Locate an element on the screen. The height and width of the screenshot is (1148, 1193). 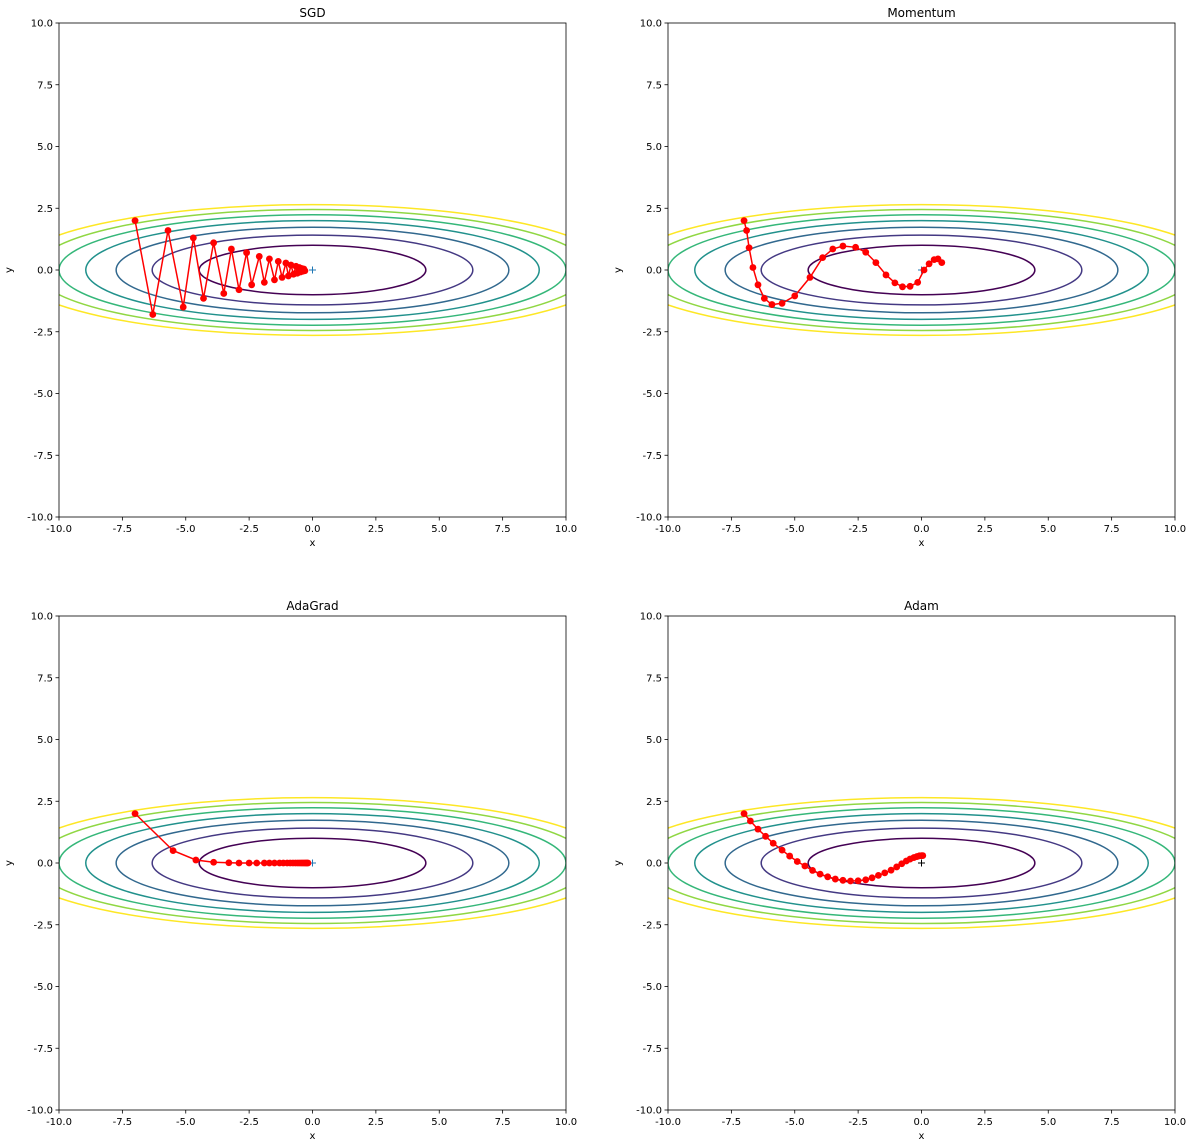
panel-title: AdaGrad is located at coordinates (312, 606).